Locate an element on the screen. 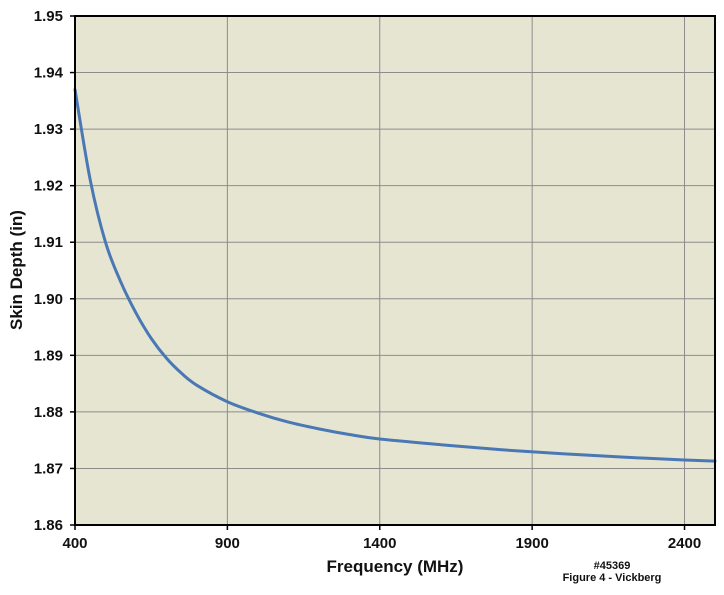 Image resolution: width=724 pixels, height=595 pixels. y-tick-label: 1.91 is located at coordinates (48, 242).